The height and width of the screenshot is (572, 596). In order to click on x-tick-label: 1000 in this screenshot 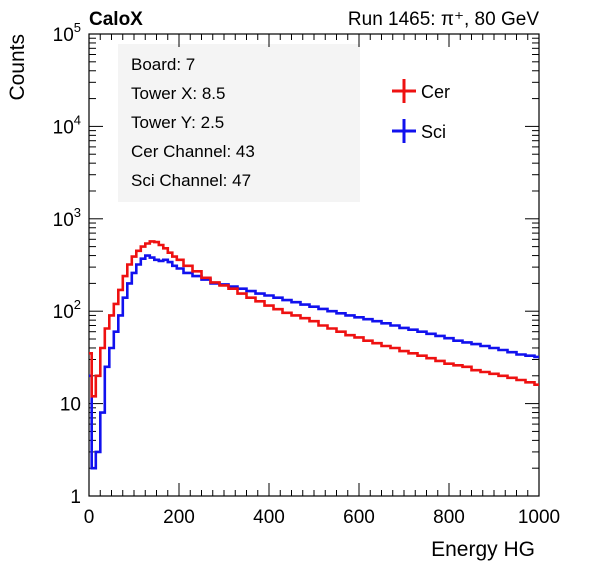, I will do `click(539, 517)`.